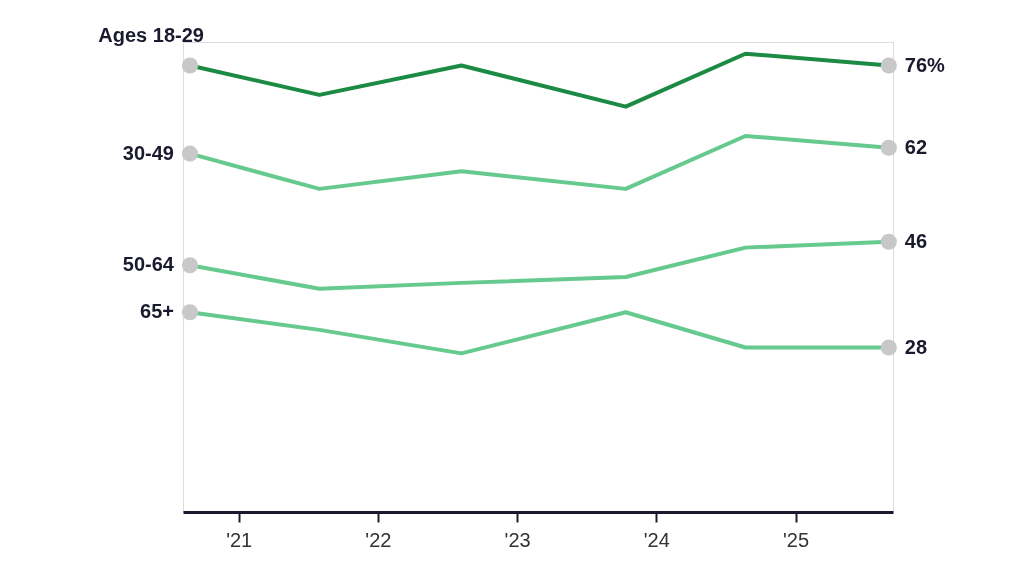 Image resolution: width=1024 pixels, height=576 pixels. I want to click on series-label: 30-49, so click(148, 152).